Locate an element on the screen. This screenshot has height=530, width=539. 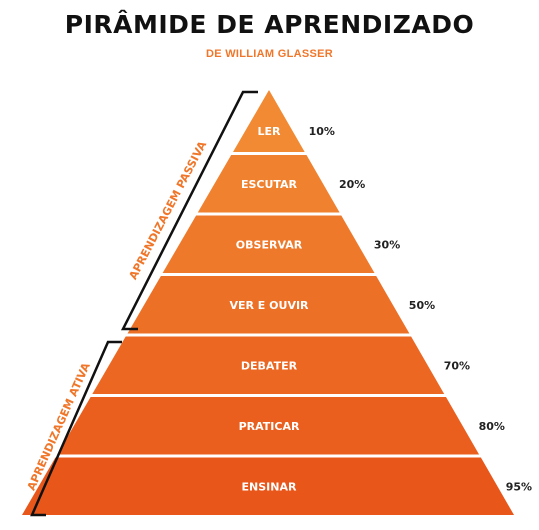
tier-percent: 95% is located at coordinates (519, 486).